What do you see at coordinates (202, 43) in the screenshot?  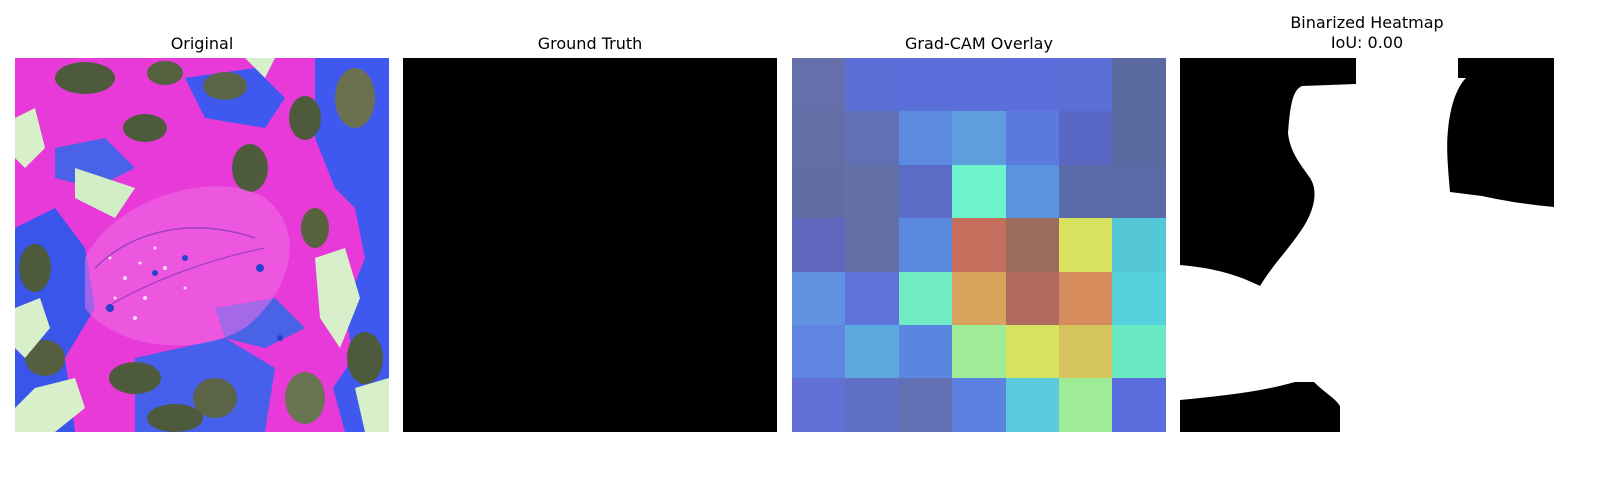 I see `original-title: Original` at bounding box center [202, 43].